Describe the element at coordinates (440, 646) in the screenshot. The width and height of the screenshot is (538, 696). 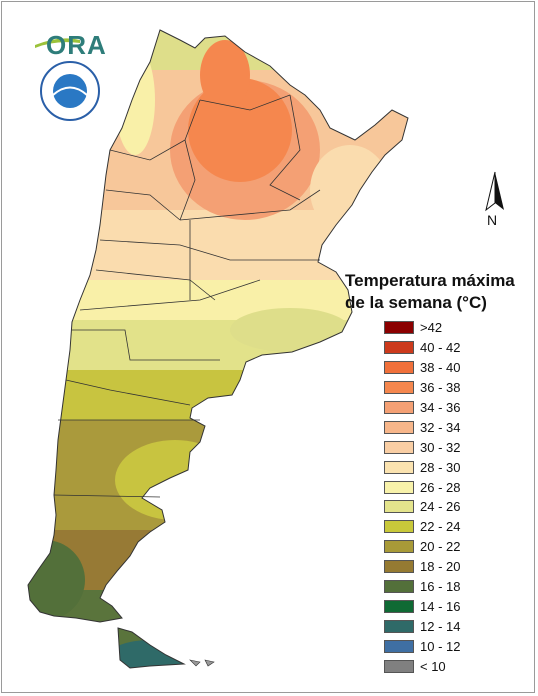
I see `legend-label: 10 - 12` at that location.